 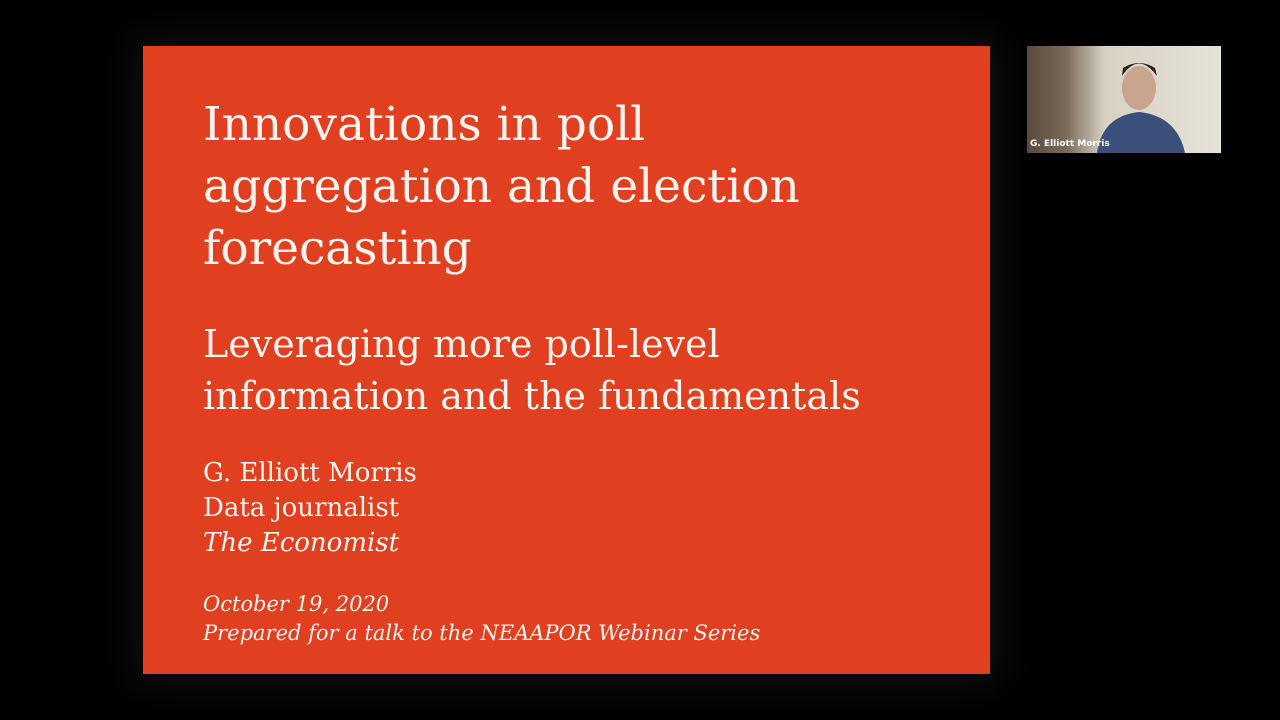 I want to click on subtitle-line: Leveraging more poll-level, so click(x=461, y=344).